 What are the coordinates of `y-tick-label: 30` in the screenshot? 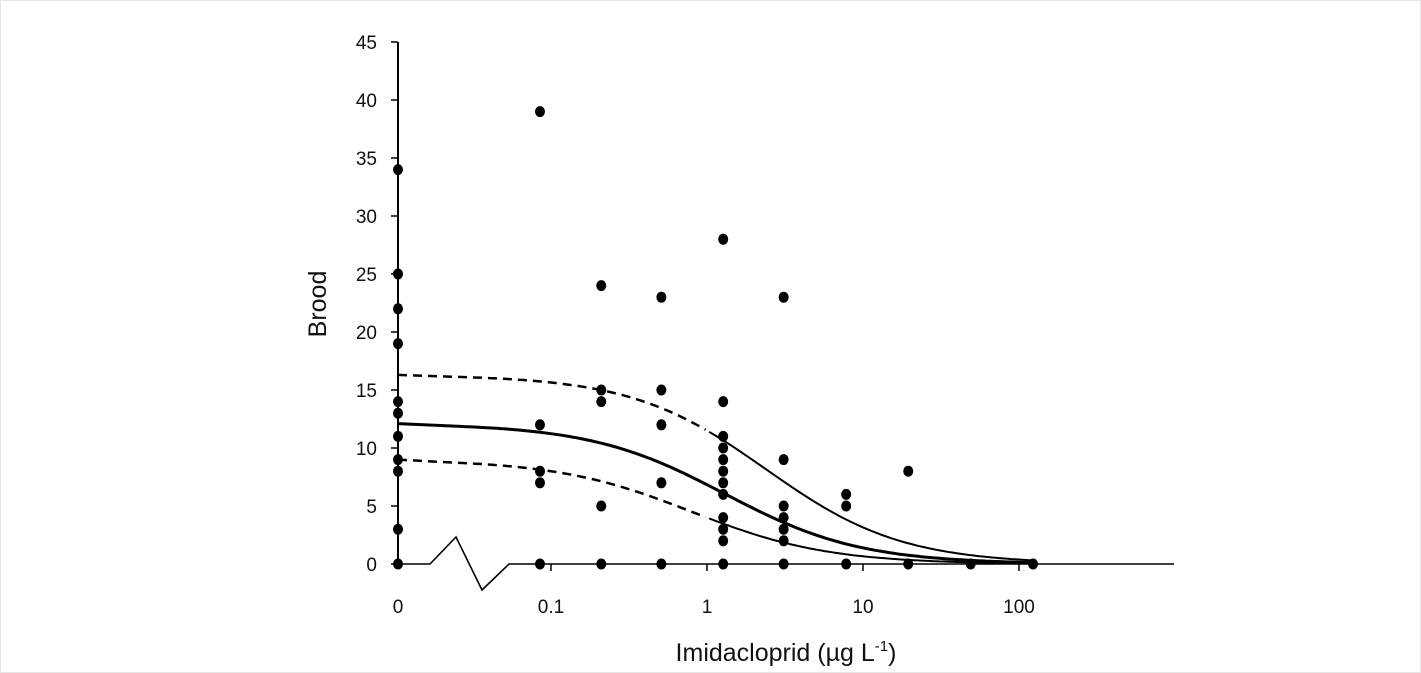 It's located at (366, 217).